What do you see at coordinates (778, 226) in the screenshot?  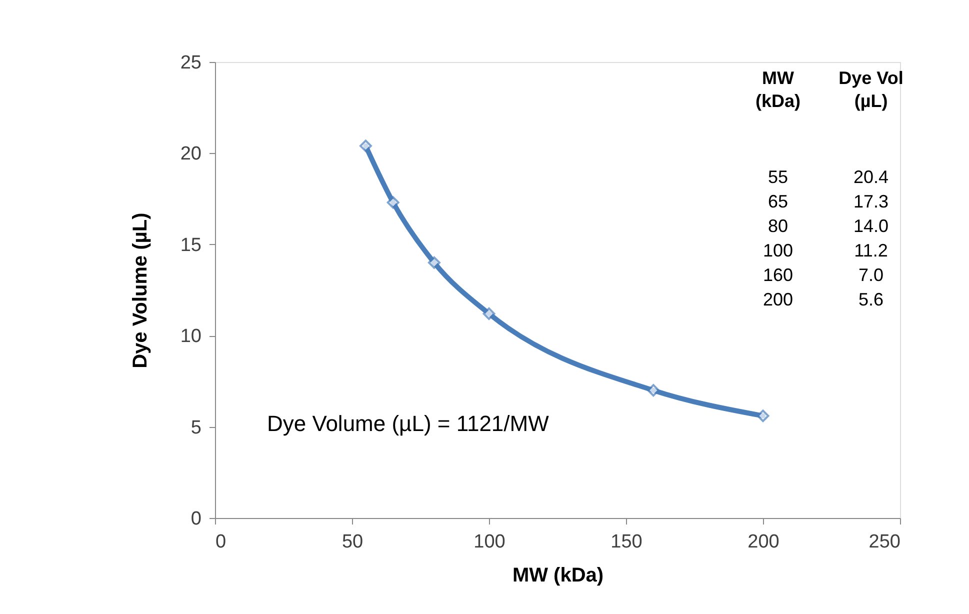 I see `annotation: 80` at bounding box center [778, 226].